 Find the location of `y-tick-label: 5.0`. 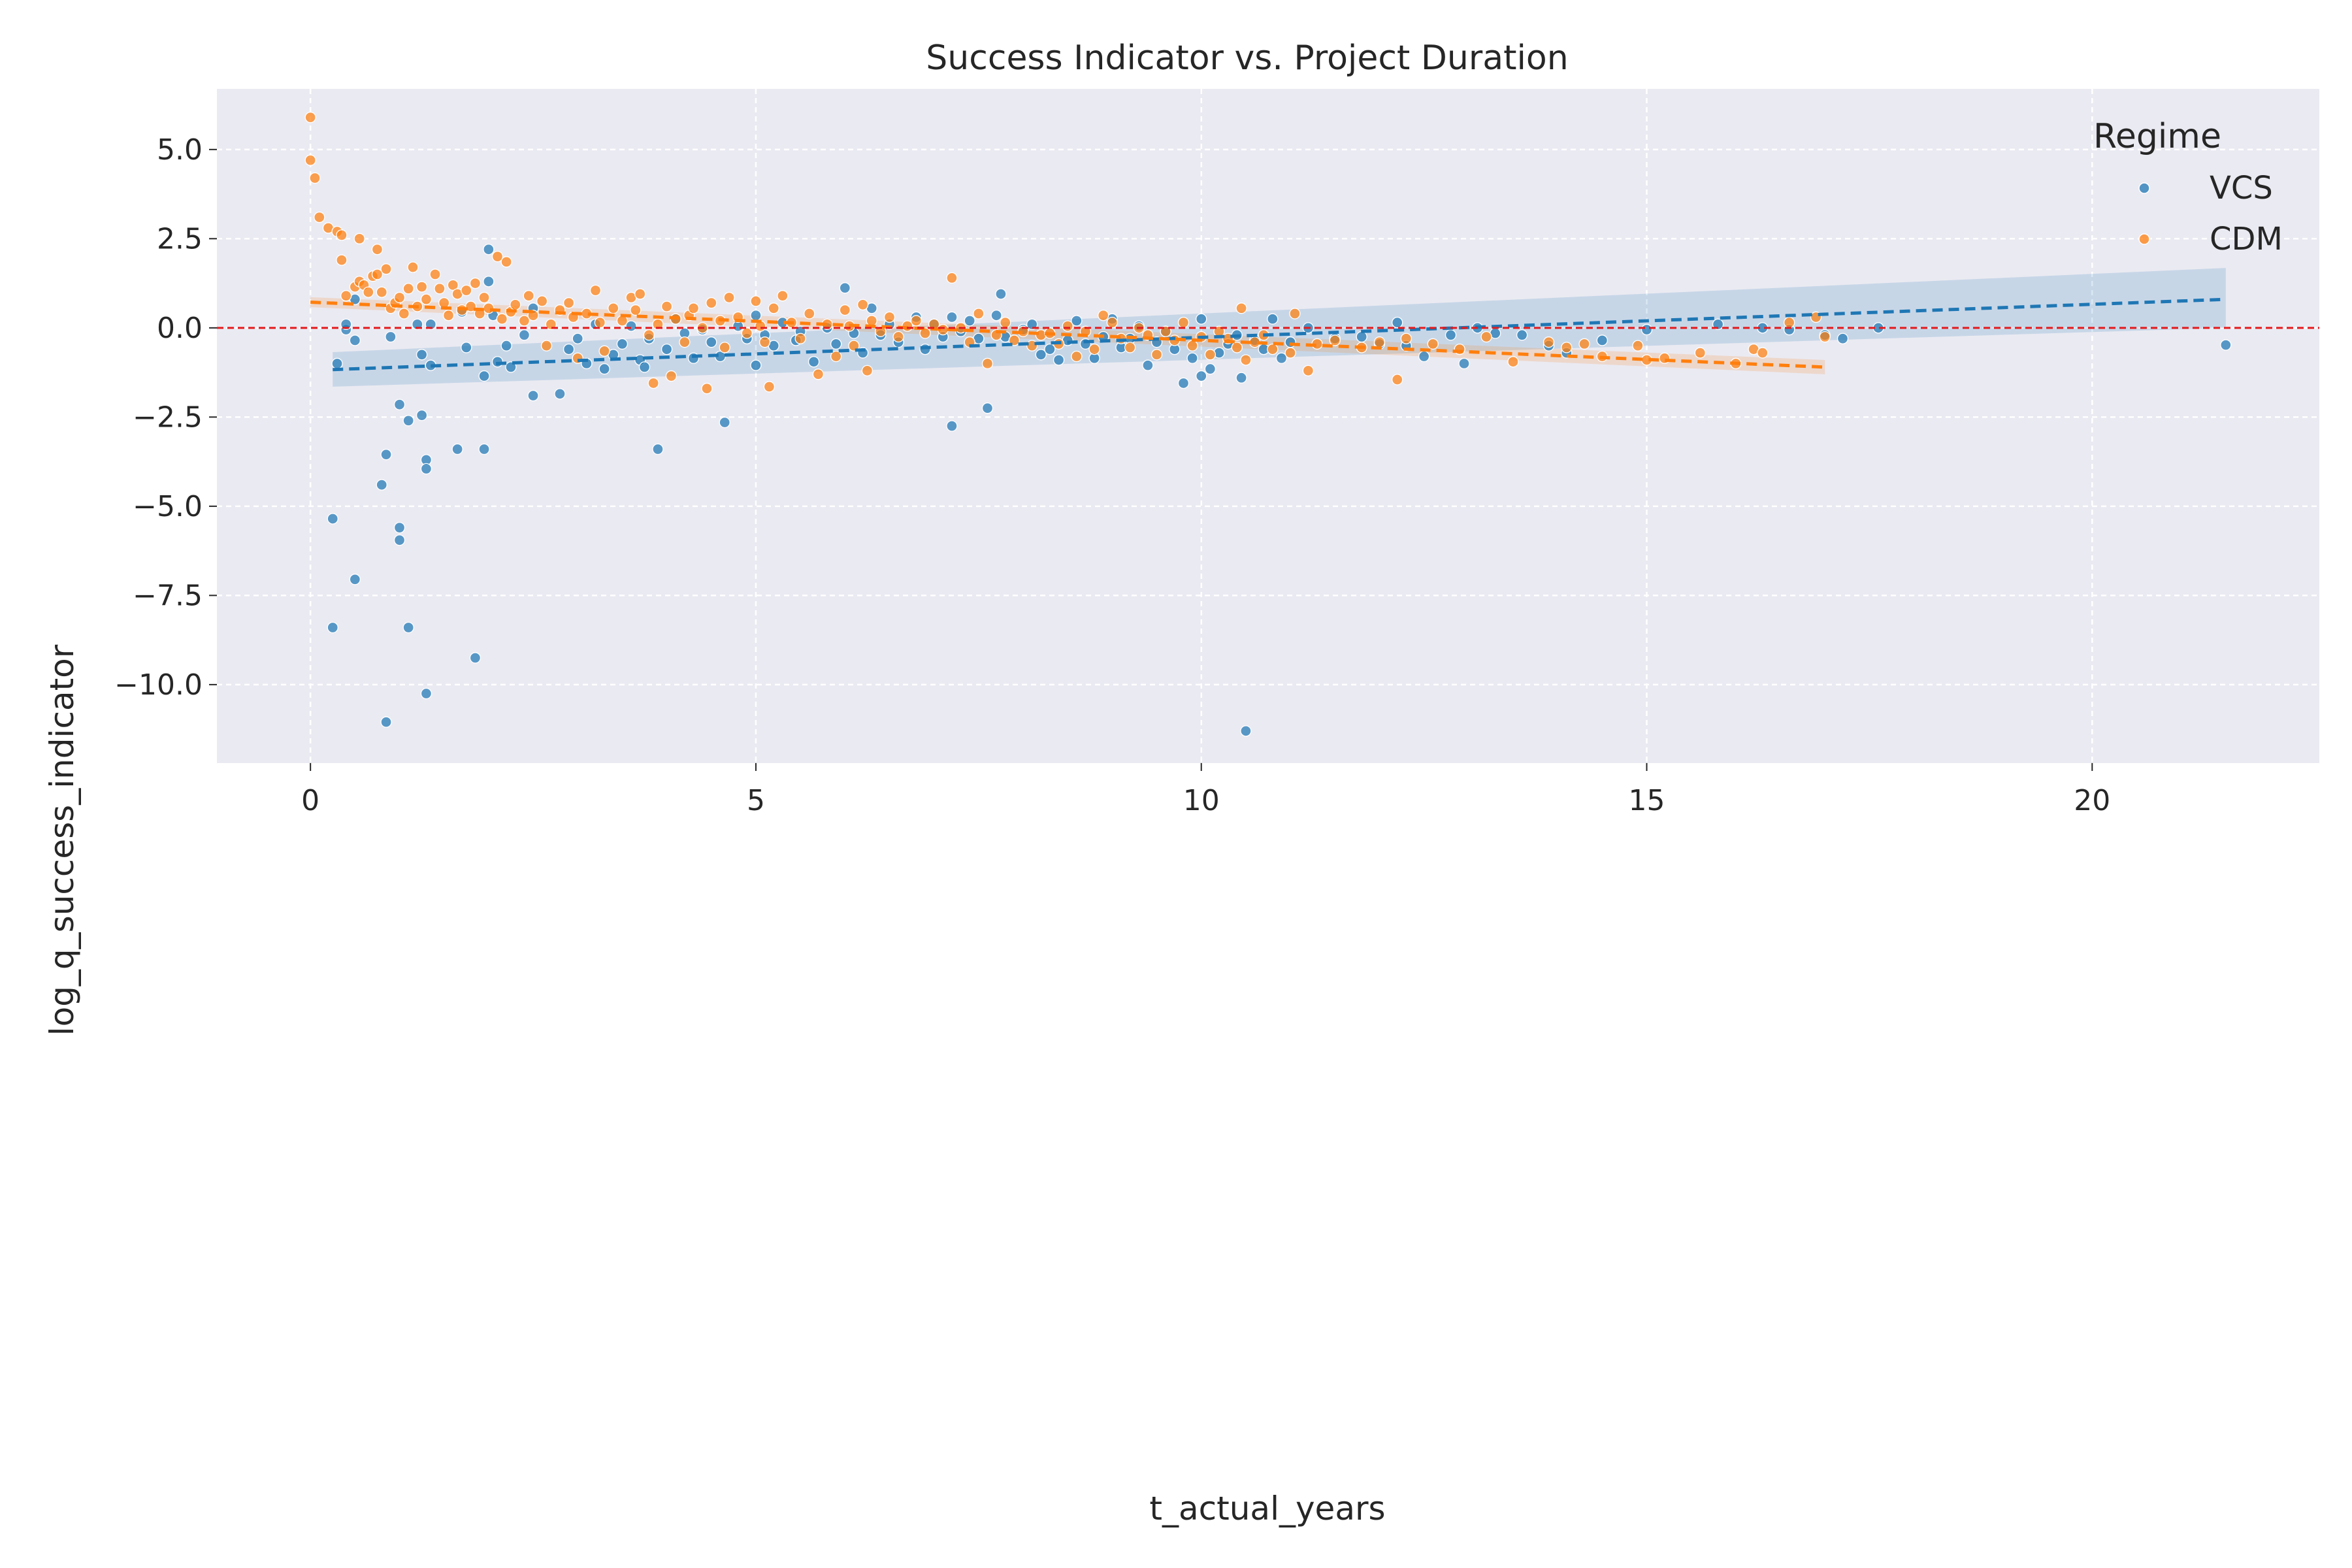

y-tick-label: 5.0 is located at coordinates (180, 150).